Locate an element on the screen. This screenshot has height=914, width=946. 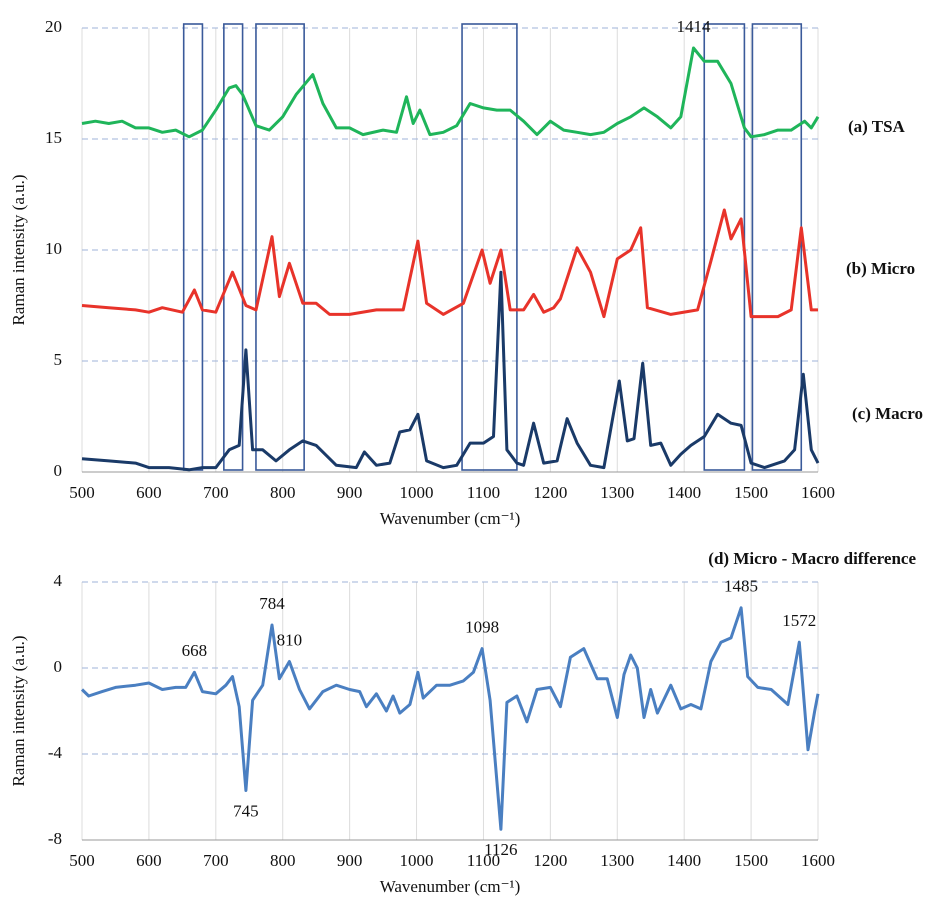
peak-label: 810 is located at coordinates (290, 639).